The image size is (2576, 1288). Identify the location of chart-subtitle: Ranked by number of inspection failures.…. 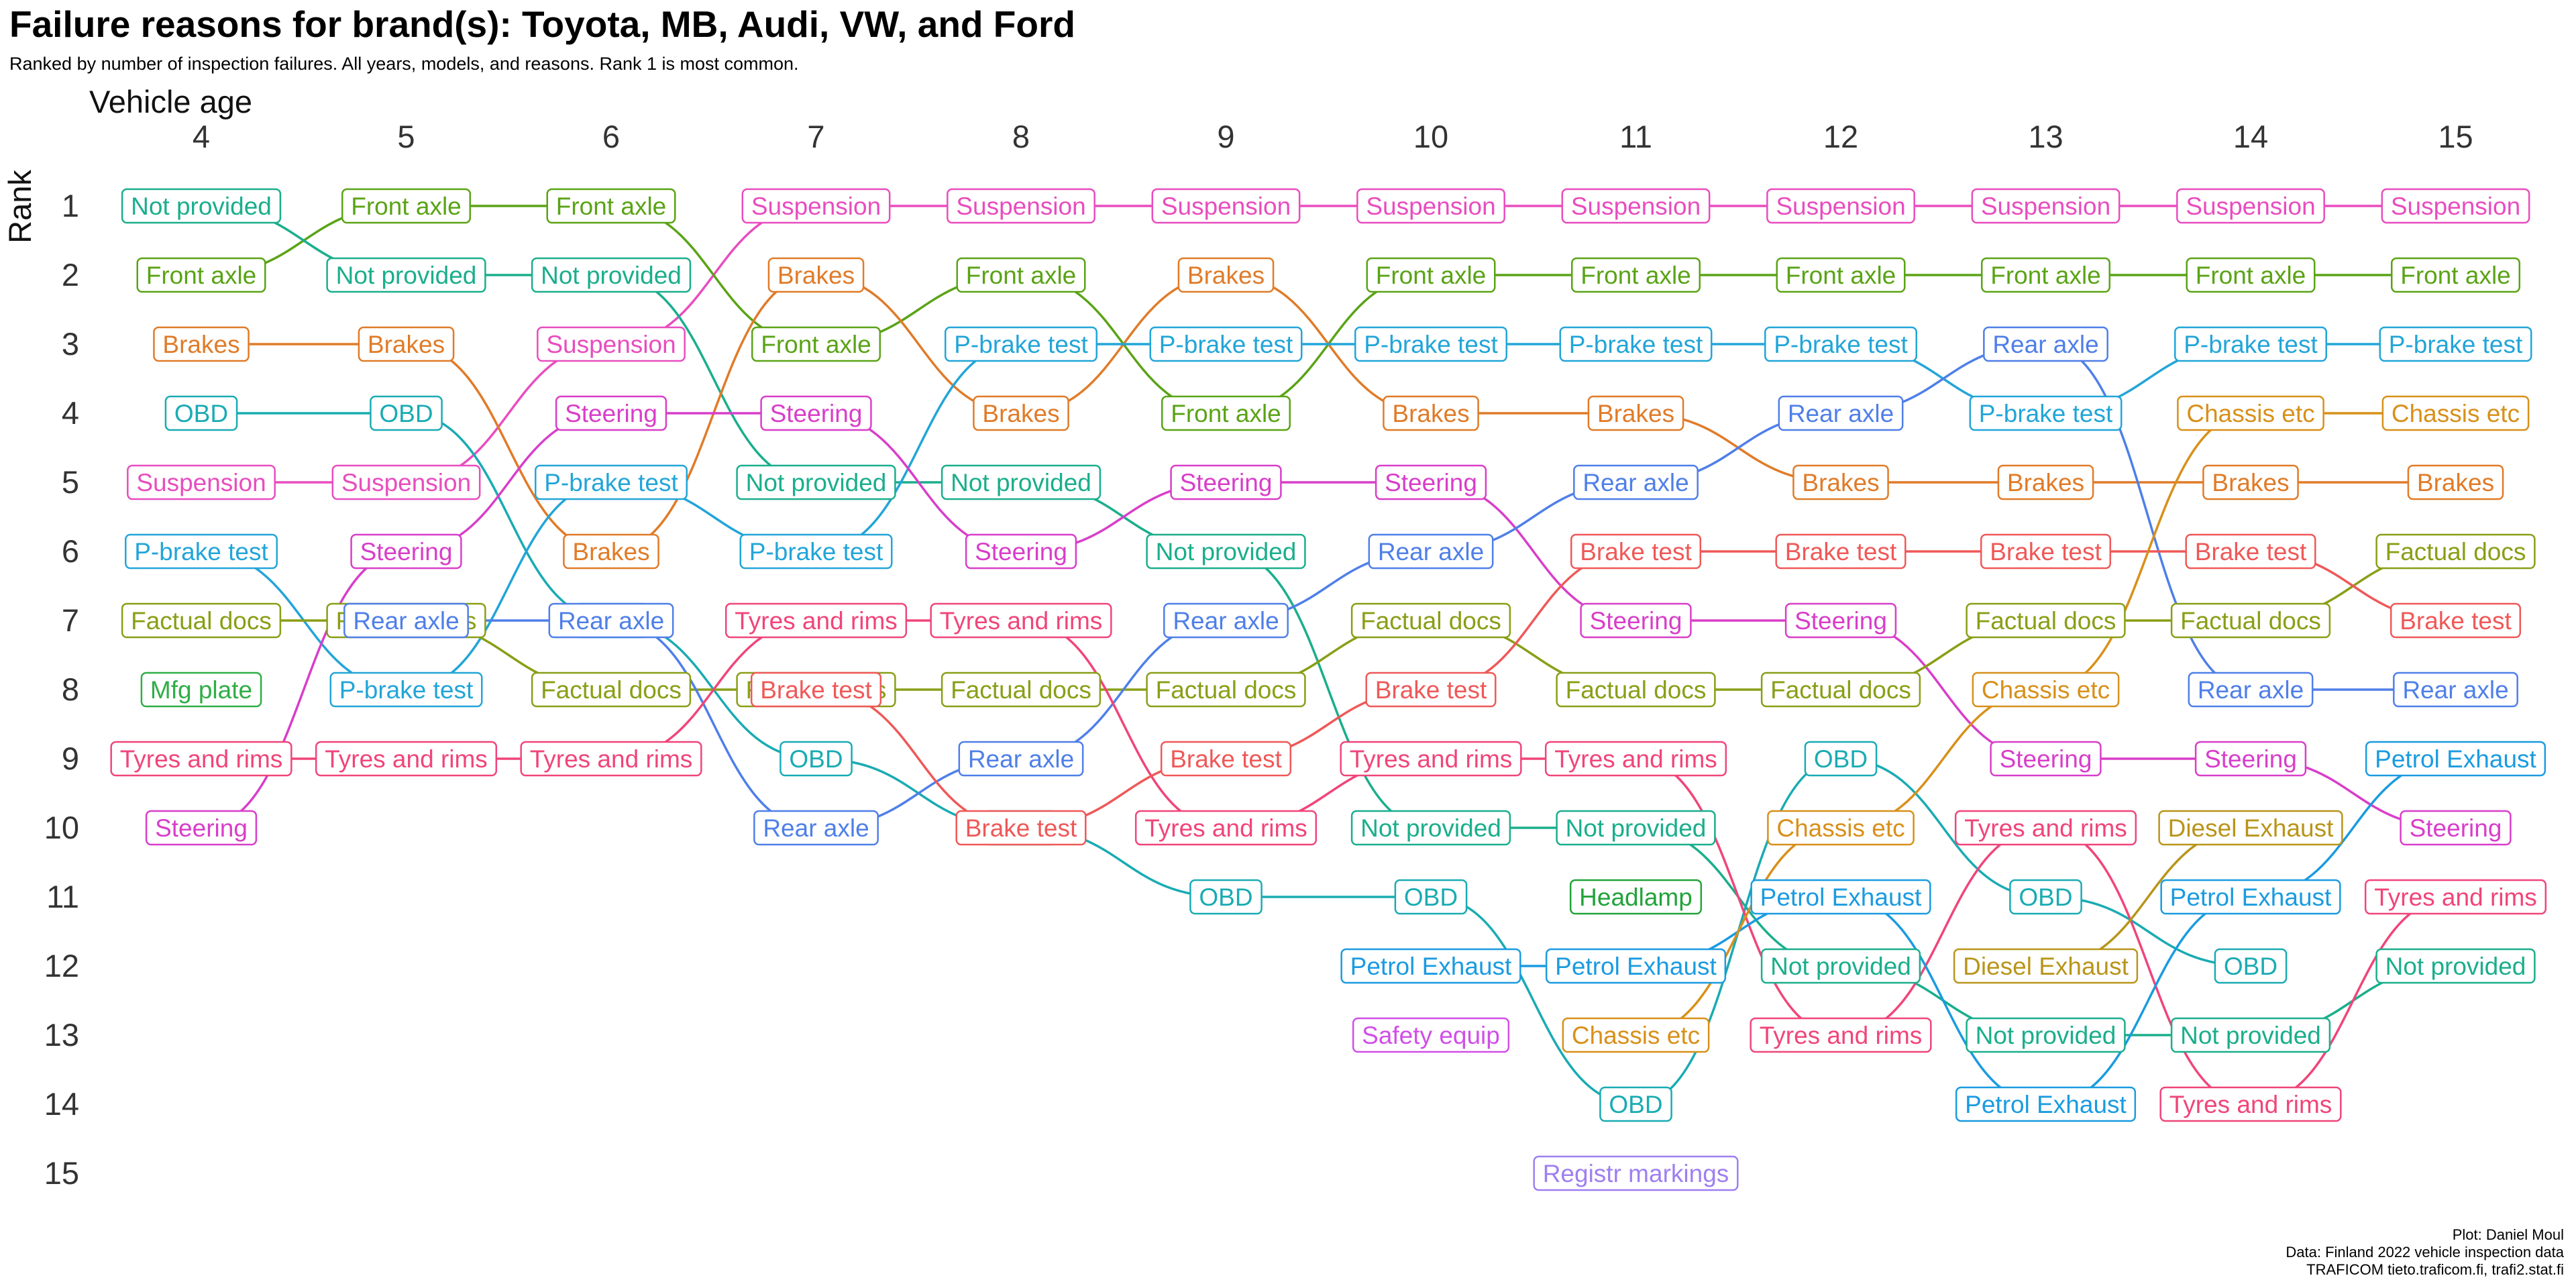
(404, 64).